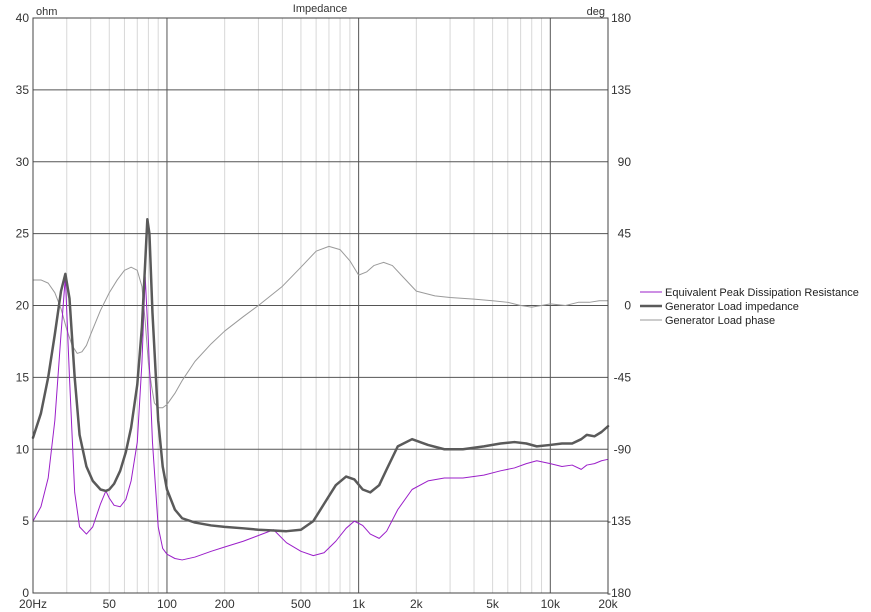 The image size is (871, 612). I want to click on x-tick-label: 200, so click(225, 604).